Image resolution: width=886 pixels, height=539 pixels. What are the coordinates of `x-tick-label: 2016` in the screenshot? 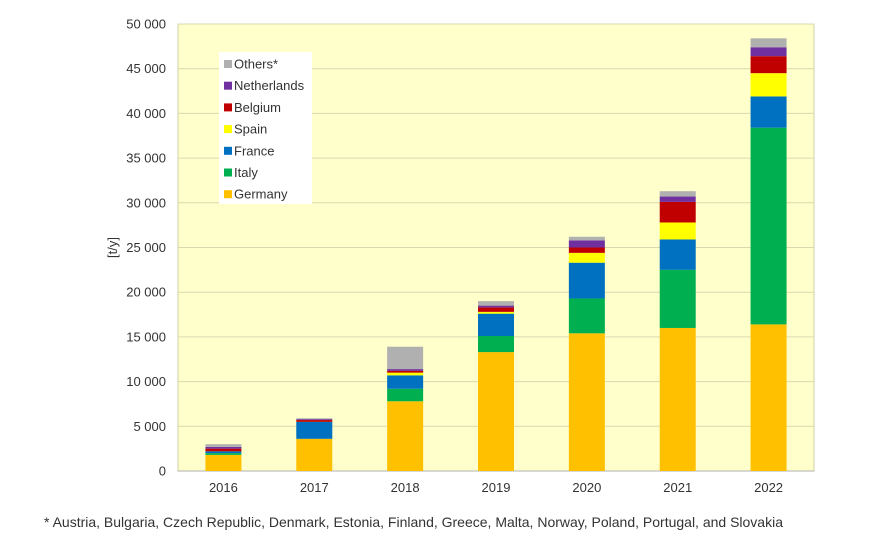 It's located at (223, 487).